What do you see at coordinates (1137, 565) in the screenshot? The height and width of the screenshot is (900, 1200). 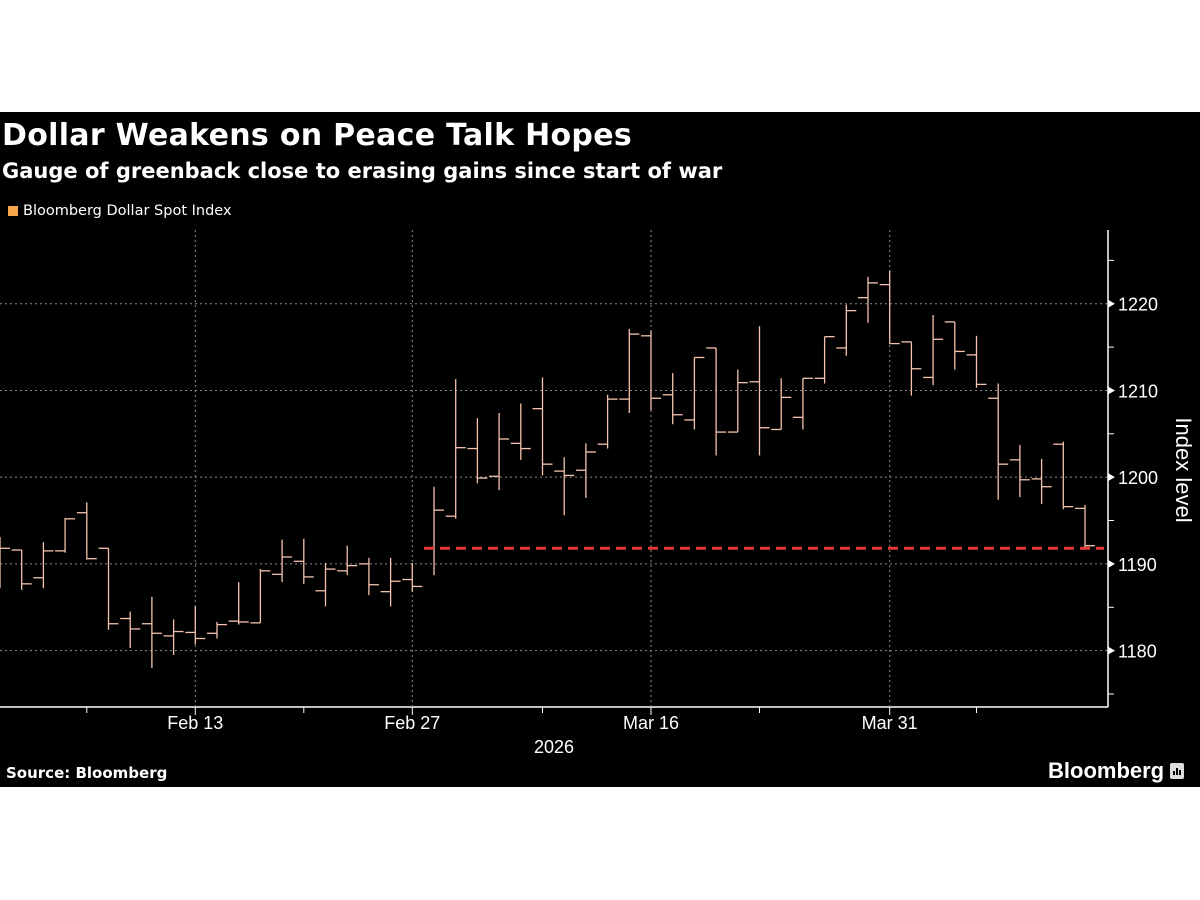 I see `y-tick-label: 1190` at bounding box center [1137, 565].